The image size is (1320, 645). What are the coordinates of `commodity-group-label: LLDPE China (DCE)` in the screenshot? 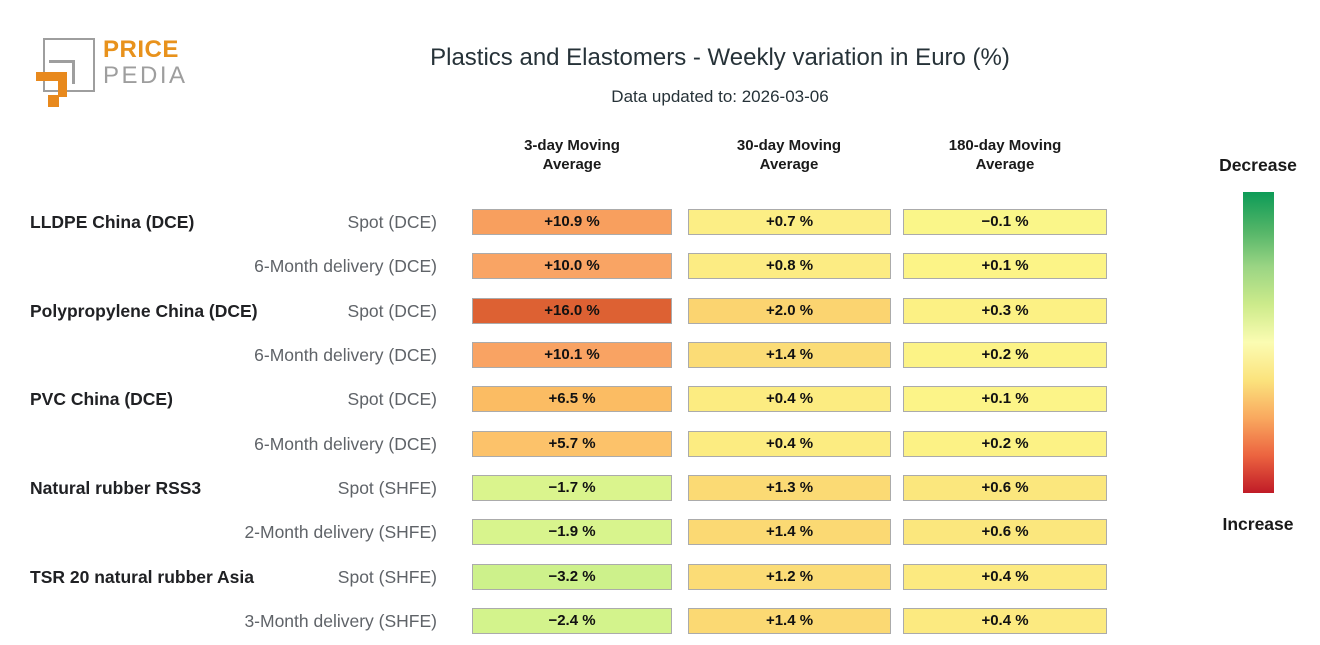 It's located at (112, 222).